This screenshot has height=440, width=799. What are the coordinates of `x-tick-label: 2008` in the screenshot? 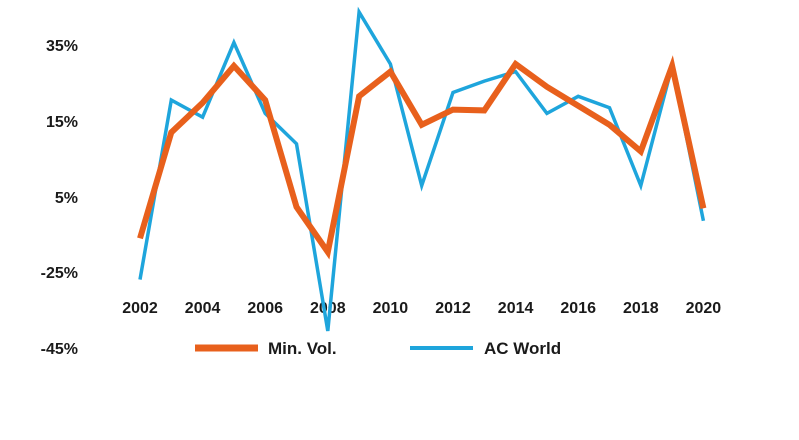 It's located at (328, 308).